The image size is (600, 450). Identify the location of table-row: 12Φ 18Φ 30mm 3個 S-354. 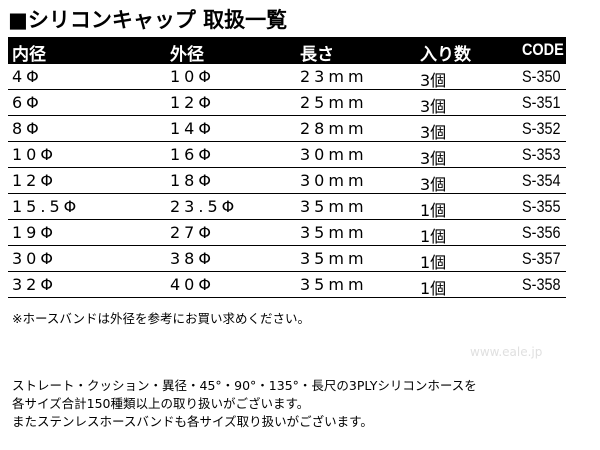
(287, 181).